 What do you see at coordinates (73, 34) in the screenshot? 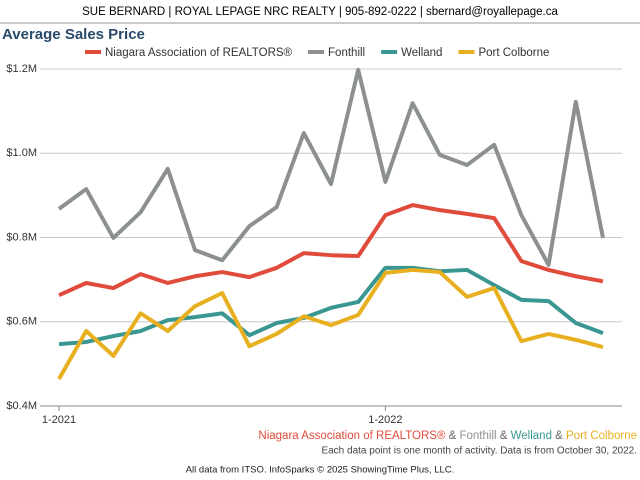
I see `chart-title: Average Sales Price` at bounding box center [73, 34].